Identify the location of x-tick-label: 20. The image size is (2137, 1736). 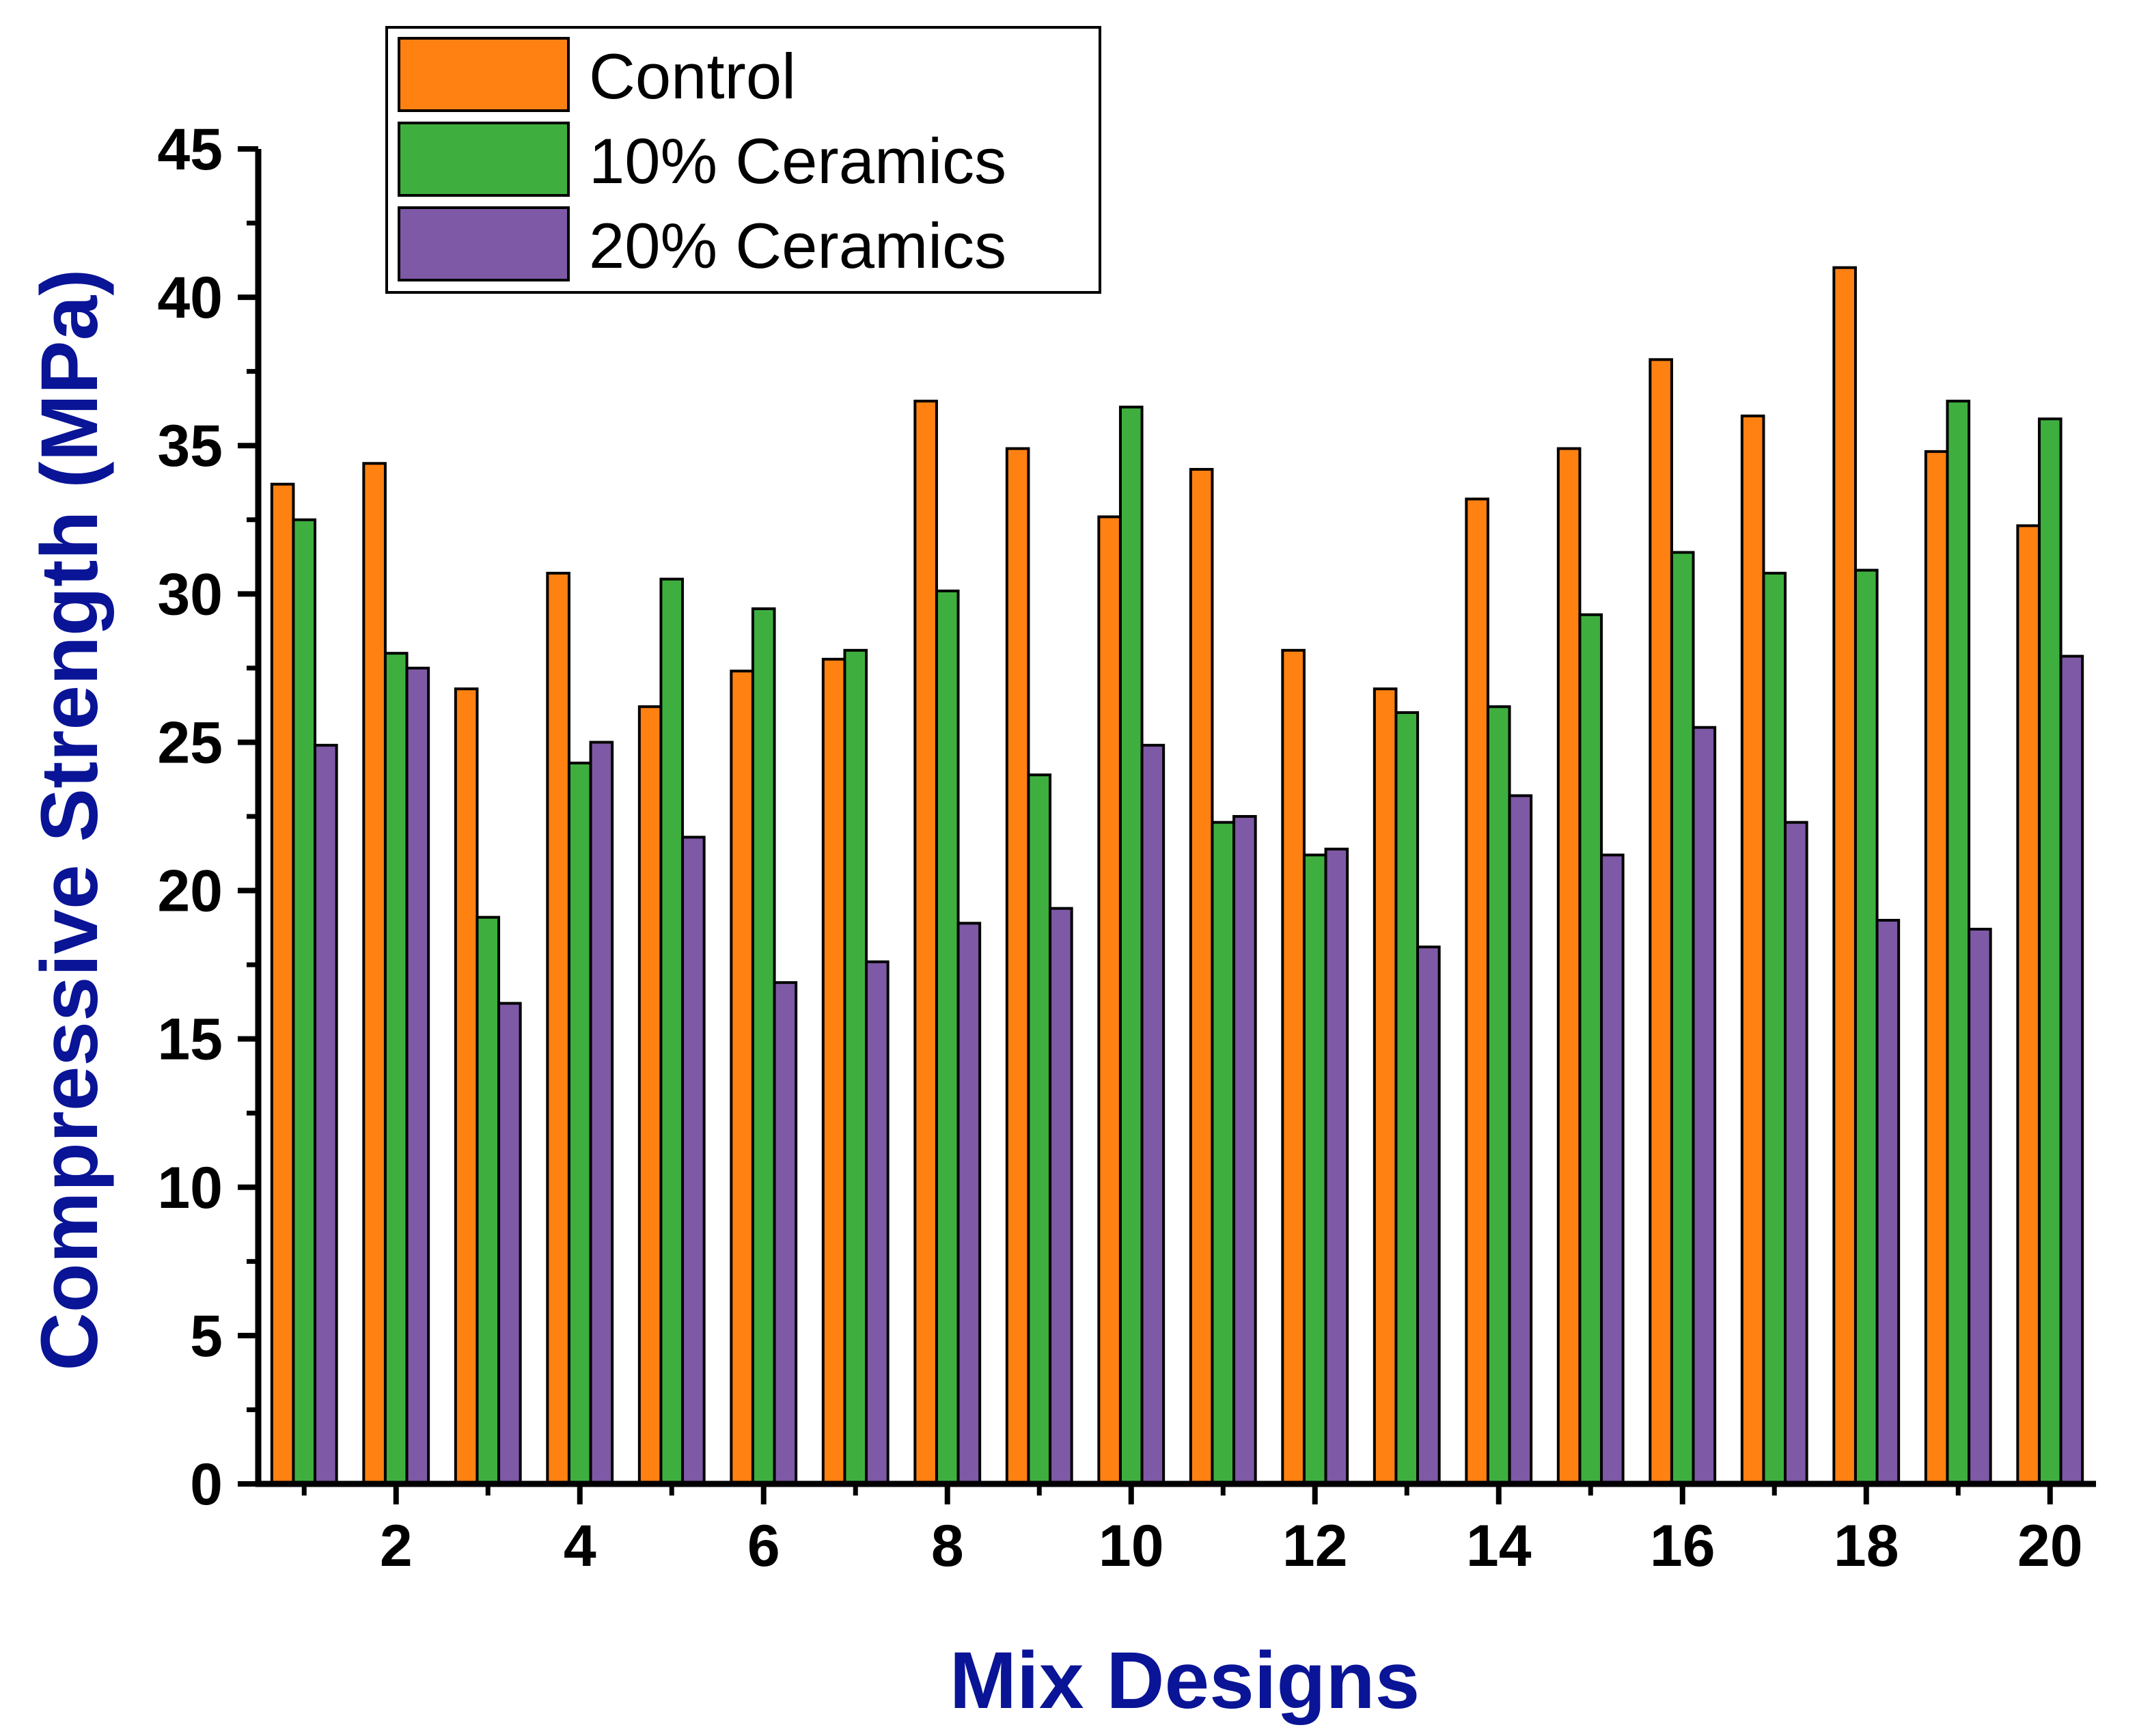
(2050, 1546).